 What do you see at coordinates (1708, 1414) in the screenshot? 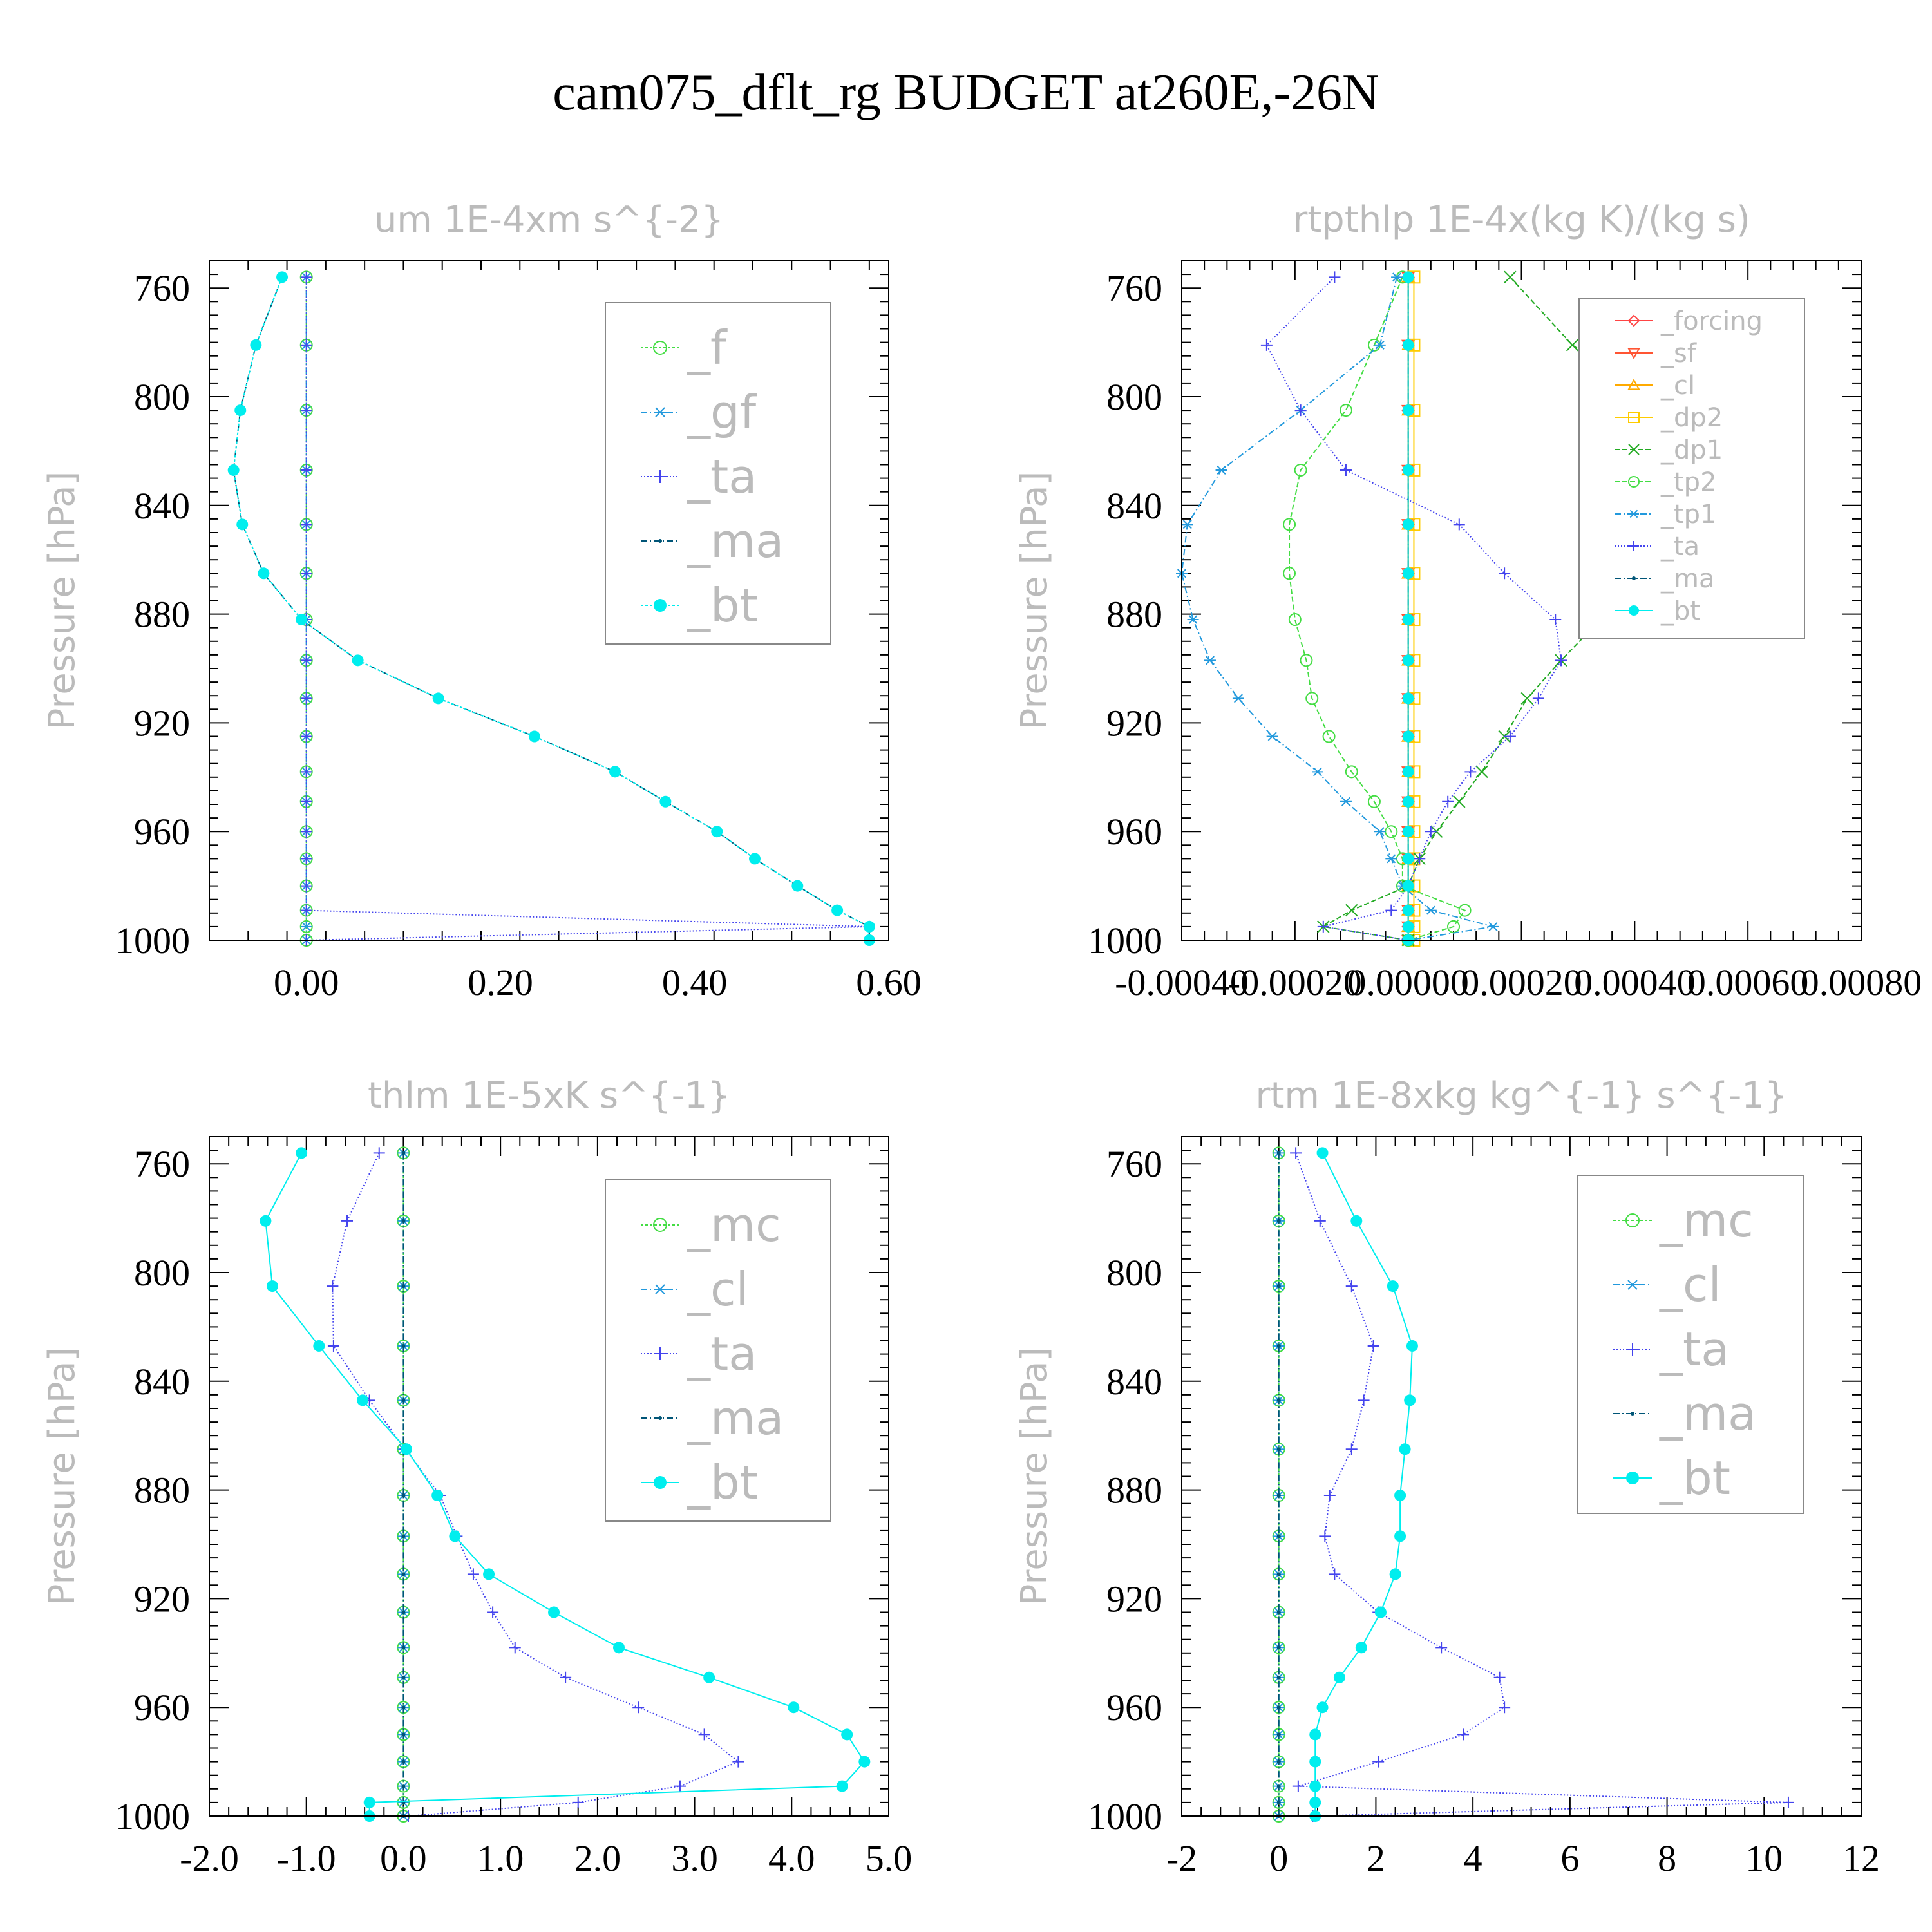
I see `legend-label: _ma` at bounding box center [1708, 1414].